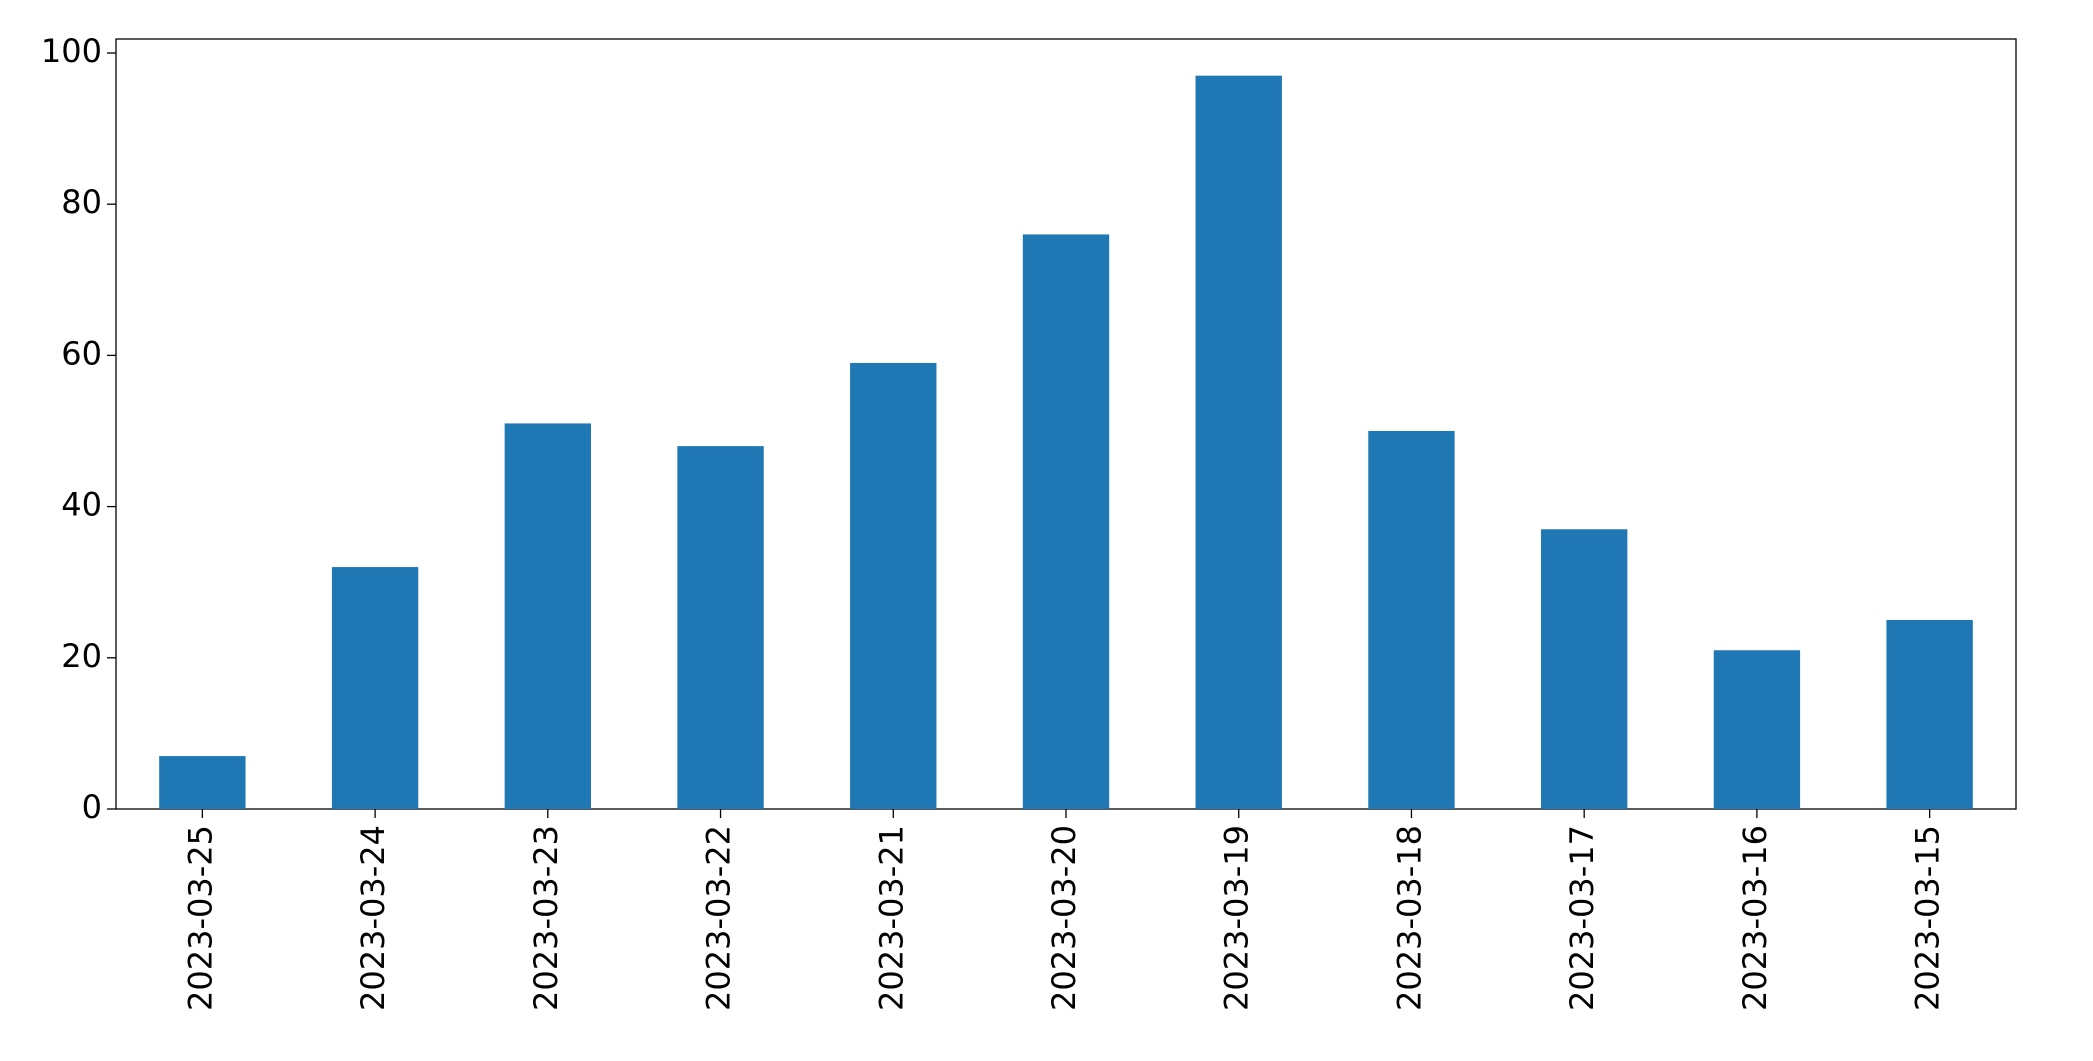  I want to click on x-tick-label: 2023-03-17, so click(1582, 918).